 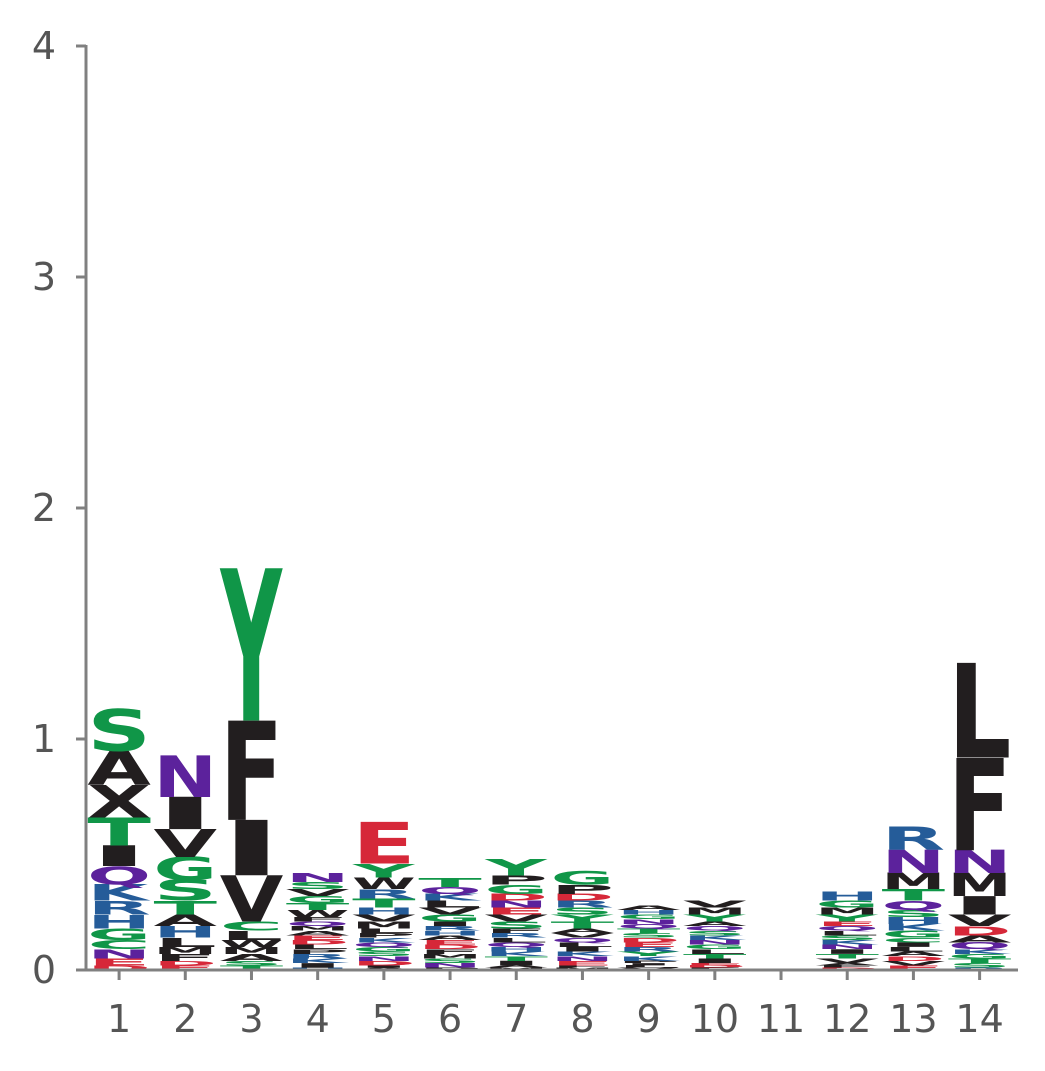 What do you see at coordinates (847, 1019) in the screenshot?
I see `x-tick-label: 12` at bounding box center [847, 1019].